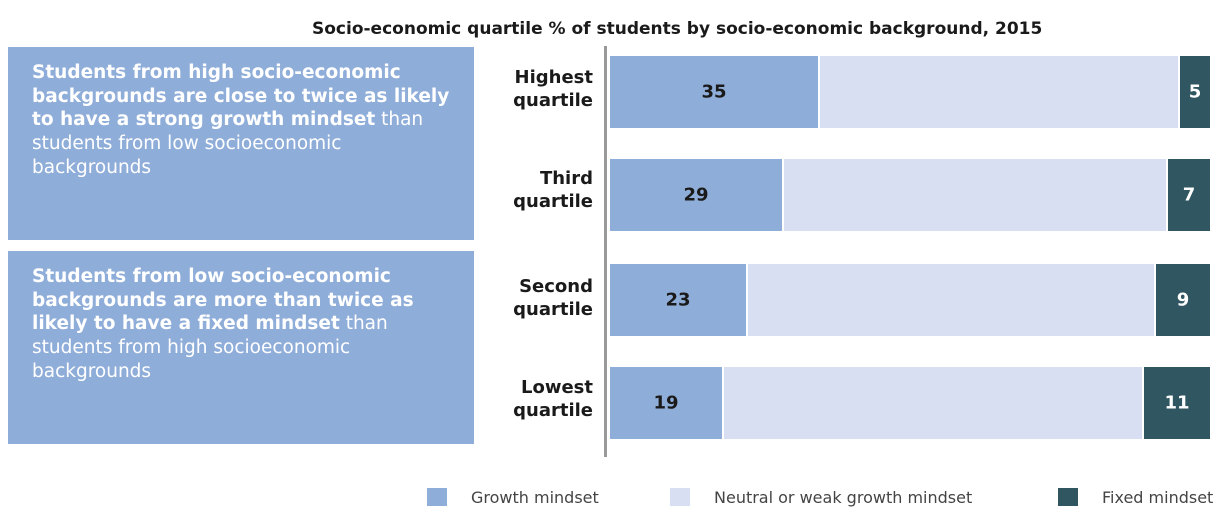  What do you see at coordinates (680, 497) in the screenshot?
I see `legend-swatch-neutral` at bounding box center [680, 497].